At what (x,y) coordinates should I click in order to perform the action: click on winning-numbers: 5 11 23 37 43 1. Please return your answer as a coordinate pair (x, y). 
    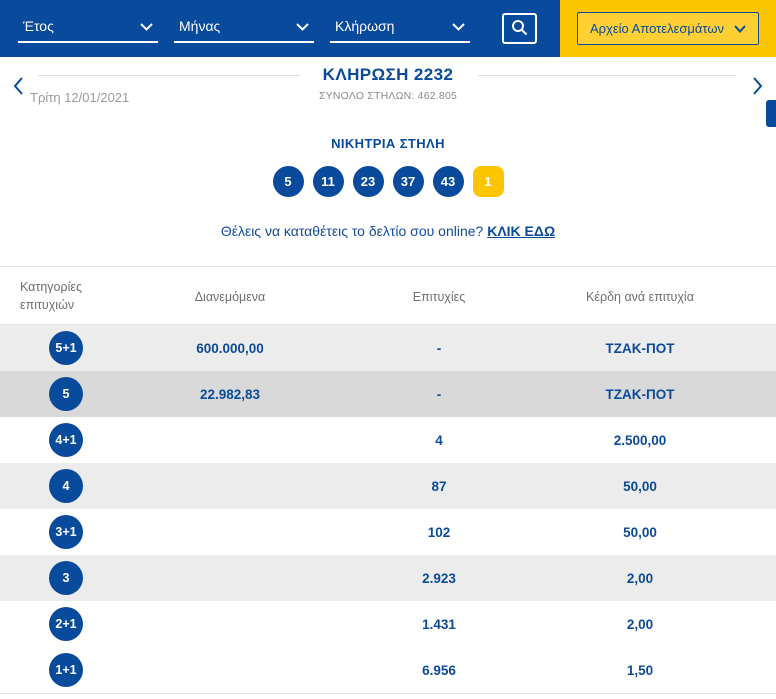
    Looking at the image, I should click on (388, 181).